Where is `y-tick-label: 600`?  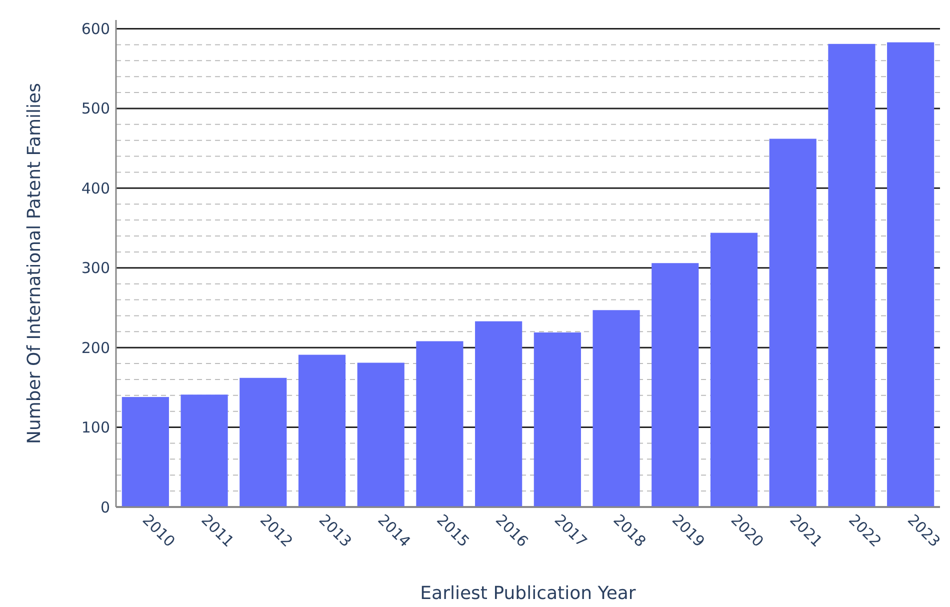 y-tick-label: 600 is located at coordinates (95, 29).